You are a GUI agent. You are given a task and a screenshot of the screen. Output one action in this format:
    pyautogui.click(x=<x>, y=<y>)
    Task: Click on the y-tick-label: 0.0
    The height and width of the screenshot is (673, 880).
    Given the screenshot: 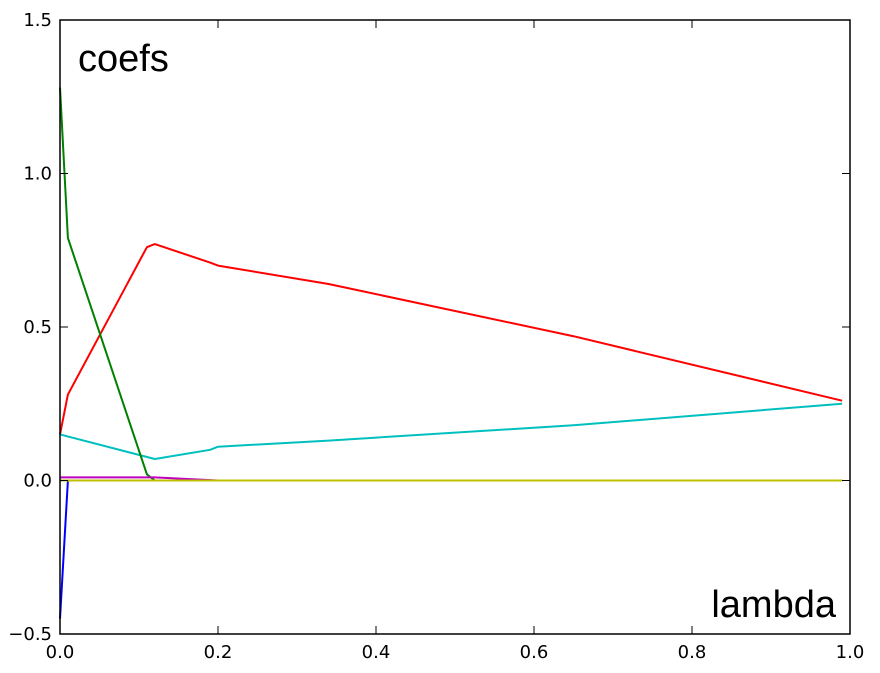 What is the action you would take?
    pyautogui.click(x=37, y=481)
    